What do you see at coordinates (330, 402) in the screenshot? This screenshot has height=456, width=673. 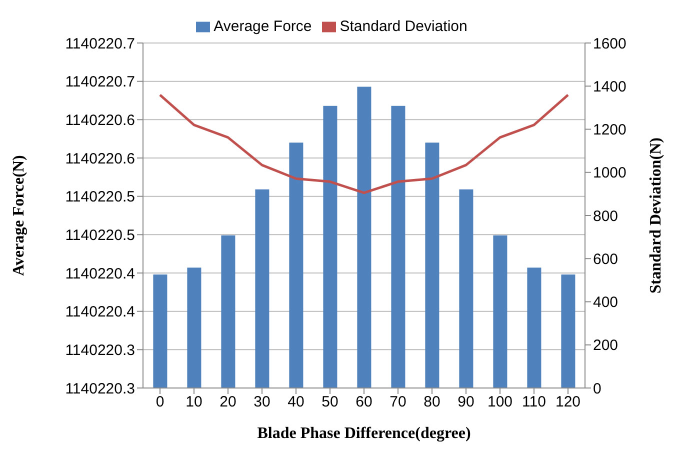 I see `x-tick-label: 50` at bounding box center [330, 402].